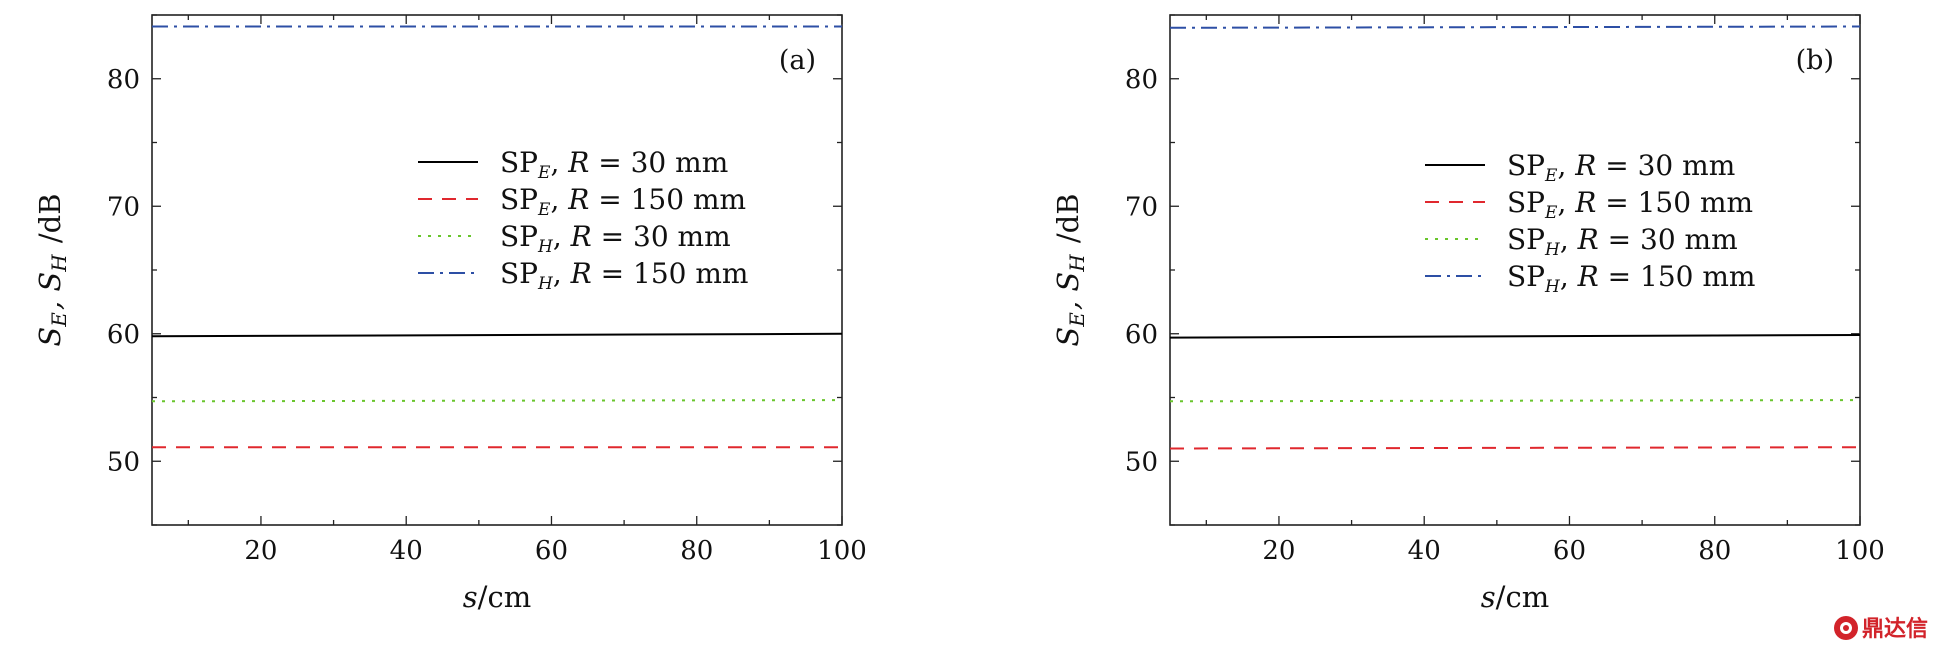 The image size is (1933, 650). I want to click on watermark-logo: 鼎达信, so click(1881, 629).